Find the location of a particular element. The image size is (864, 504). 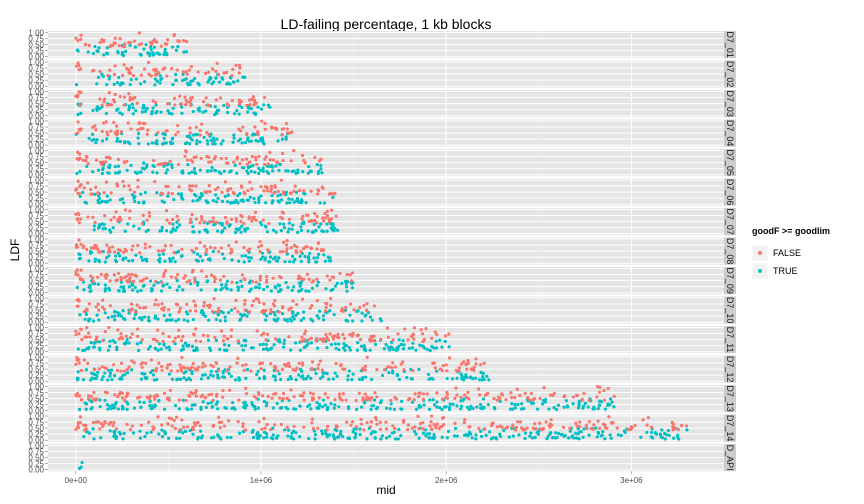

y-tick-label: 1.00 is located at coordinates (36, 150).